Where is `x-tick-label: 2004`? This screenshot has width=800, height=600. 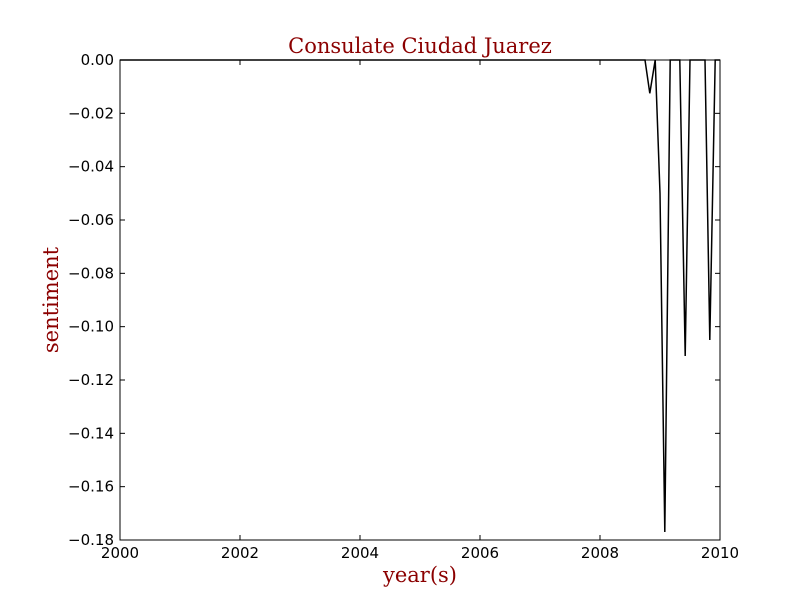
x-tick-label: 2004 is located at coordinates (360, 553).